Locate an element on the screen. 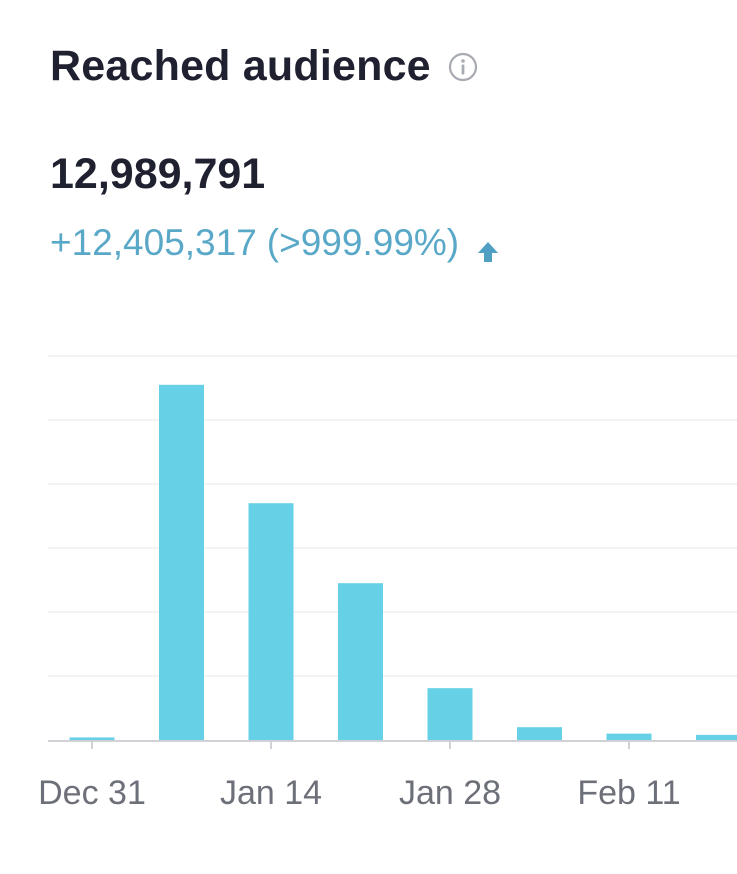 The image size is (737, 874). x-tick-label: Dec 31 is located at coordinates (92, 793).